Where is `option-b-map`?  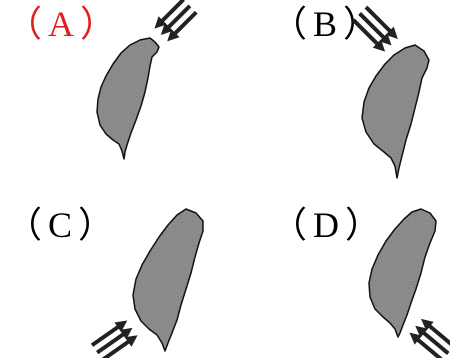
option-b-map is located at coordinates (390, 92).